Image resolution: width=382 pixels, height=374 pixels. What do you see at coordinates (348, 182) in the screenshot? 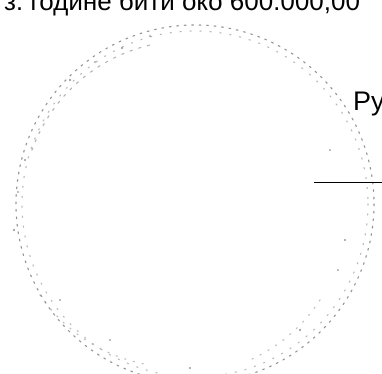
I see `signature-line` at bounding box center [348, 182].